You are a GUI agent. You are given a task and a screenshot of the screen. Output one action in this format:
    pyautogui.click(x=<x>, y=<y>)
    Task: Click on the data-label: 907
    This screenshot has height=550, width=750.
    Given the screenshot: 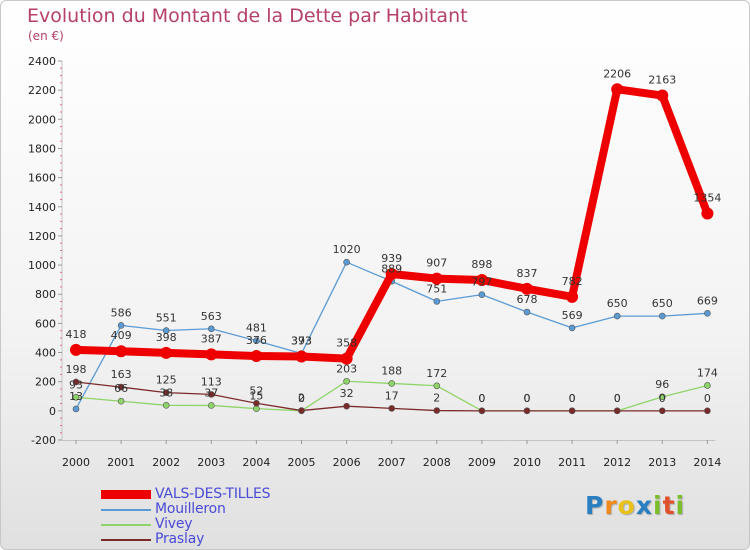 What is the action you would take?
    pyautogui.click(x=436, y=263)
    